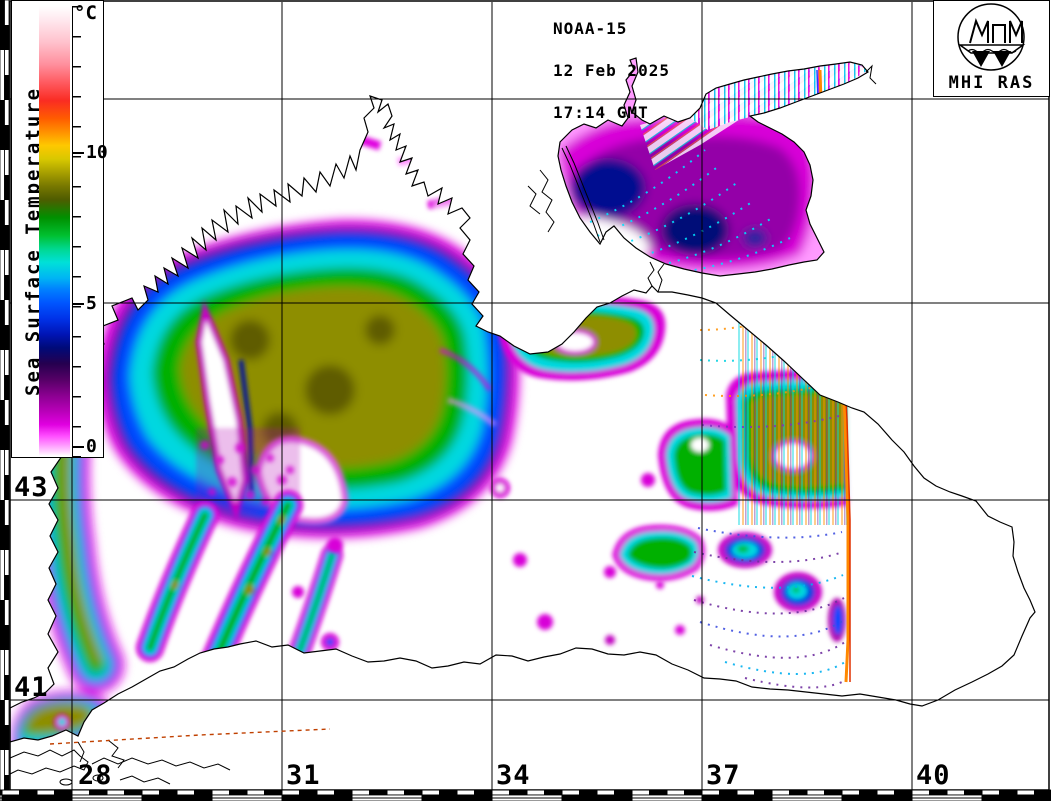  What do you see at coordinates (76, 231) in the screenshot?
I see `colorbar-axis-ticks` at bounding box center [76, 231].